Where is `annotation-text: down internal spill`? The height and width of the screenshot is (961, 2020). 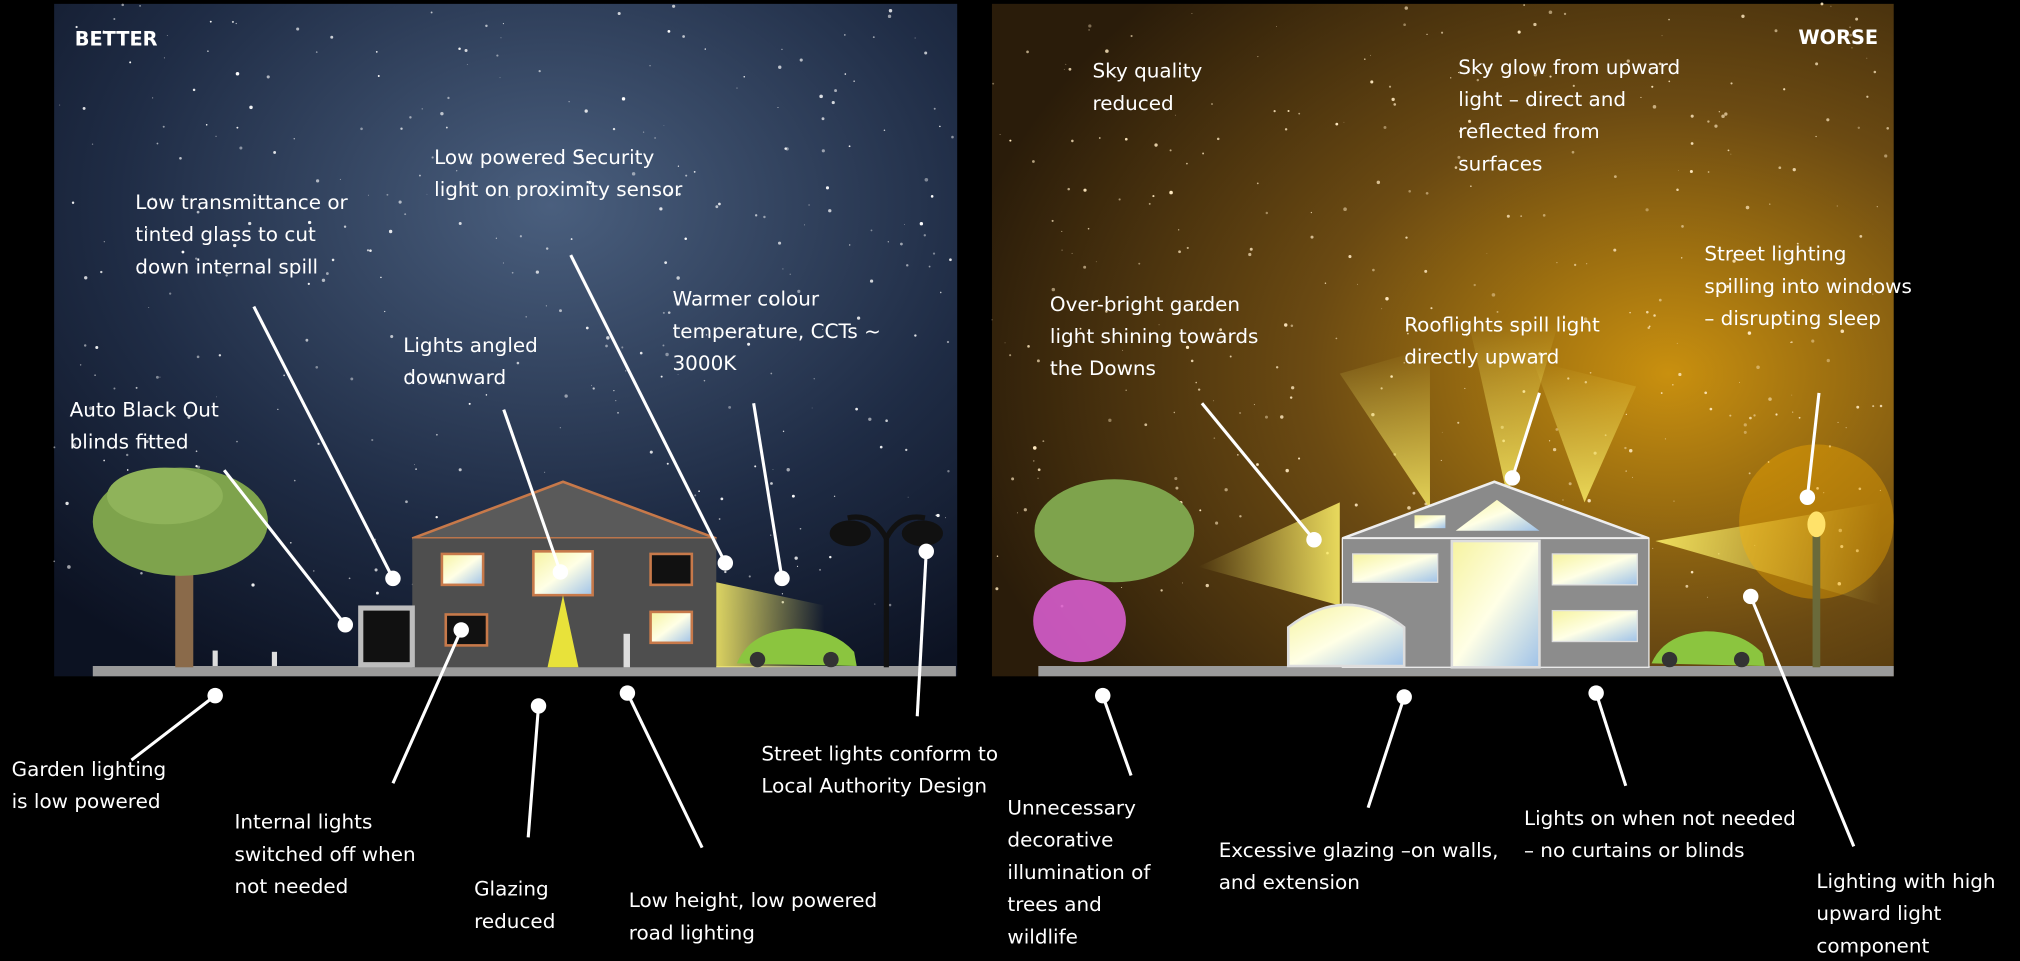
annotation-text: down internal spill is located at coordinates (226, 266).